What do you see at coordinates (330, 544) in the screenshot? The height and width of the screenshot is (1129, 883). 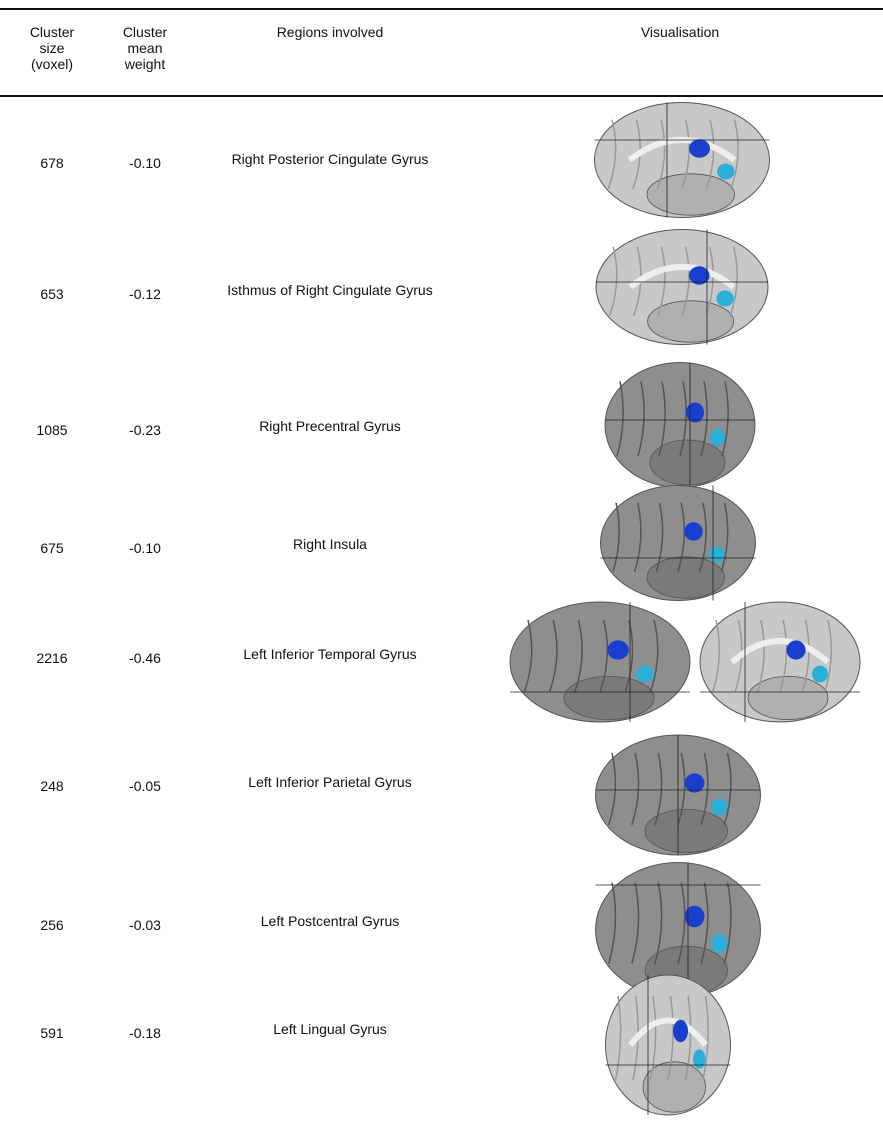 I see `region-name: Right Insula` at bounding box center [330, 544].